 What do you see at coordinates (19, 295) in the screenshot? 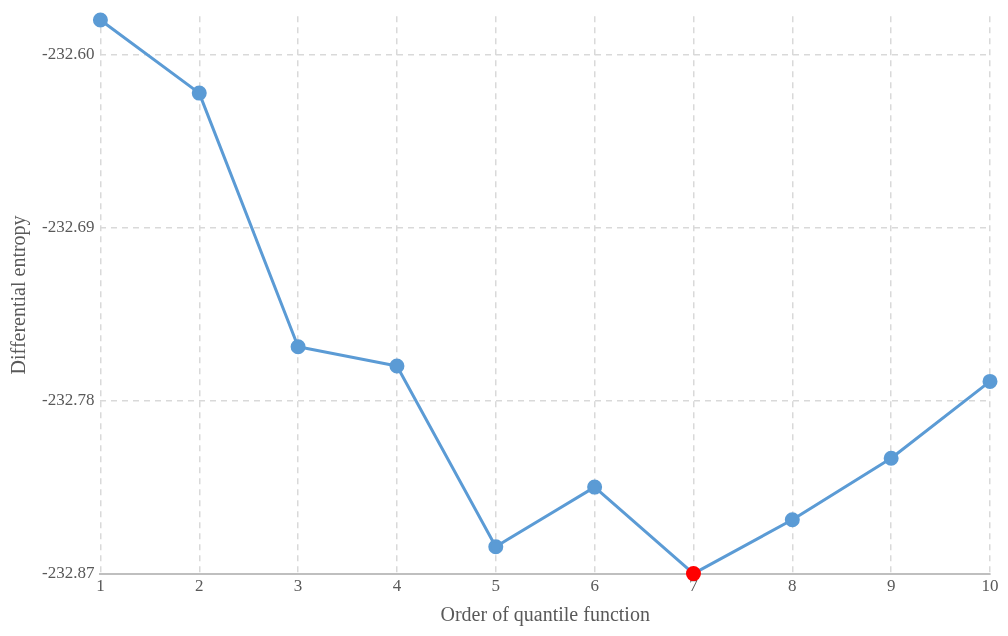
I see `y-axis-title: Differential entropy` at bounding box center [19, 295].